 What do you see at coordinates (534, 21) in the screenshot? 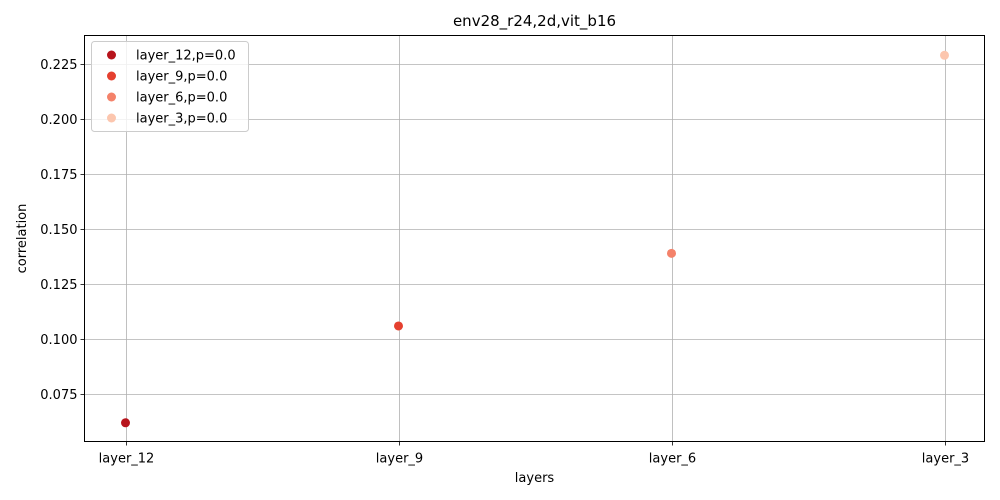
I see `chart-title: env28_r24,2d,vit_b16` at bounding box center [534, 21].